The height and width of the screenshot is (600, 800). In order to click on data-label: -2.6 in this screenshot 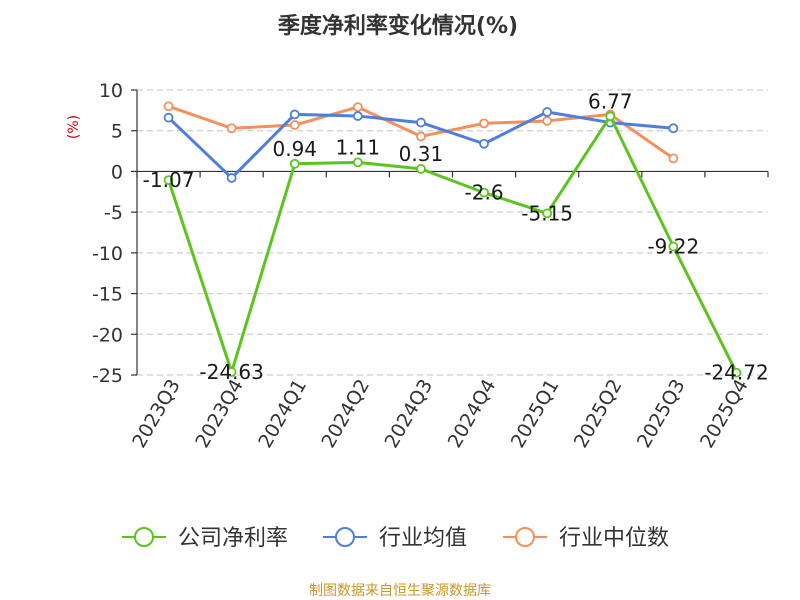, I will do `click(484, 193)`.